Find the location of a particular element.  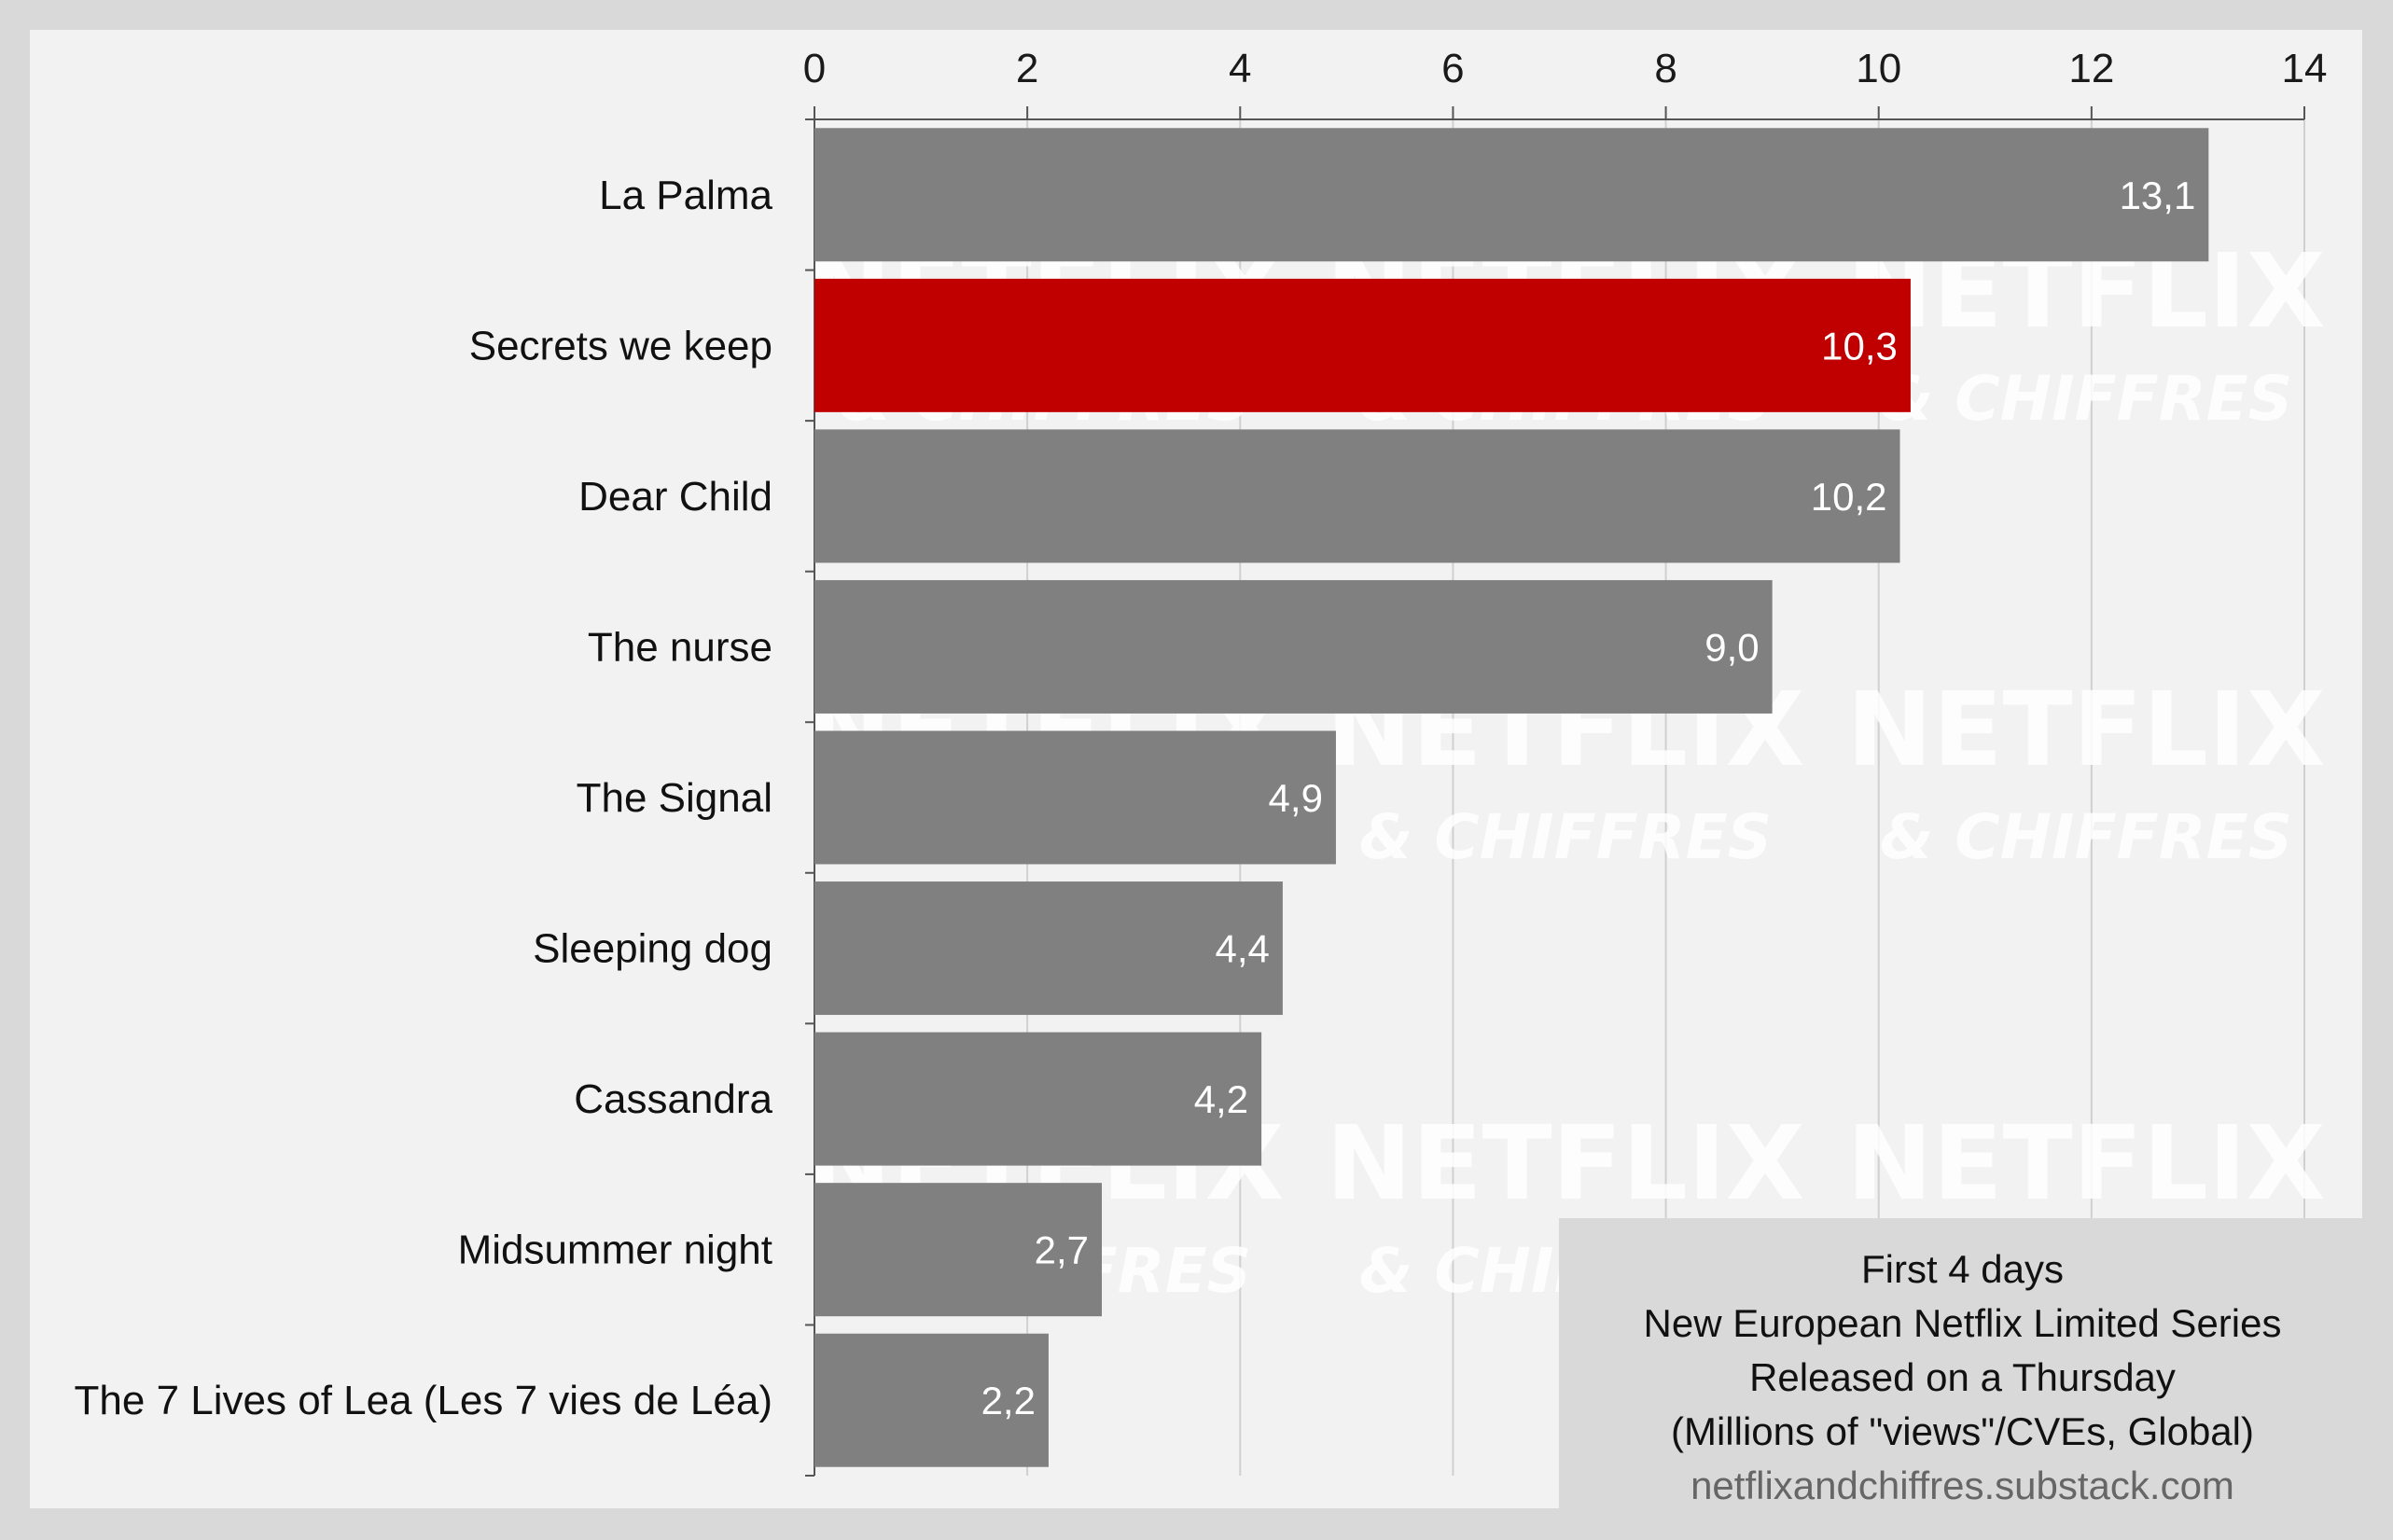

bar-value-label: 10,2 is located at coordinates (1849, 497).